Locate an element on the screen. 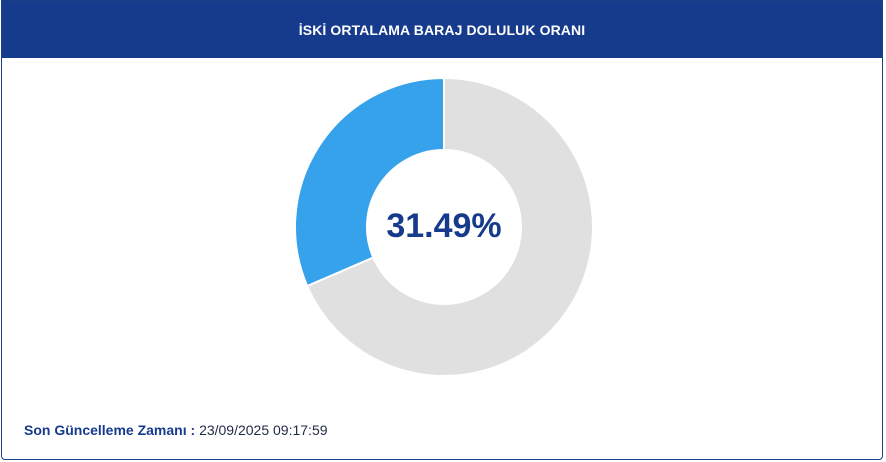  last-updated-timestamp: 23/09/2025 09:17:59 is located at coordinates (263, 430).